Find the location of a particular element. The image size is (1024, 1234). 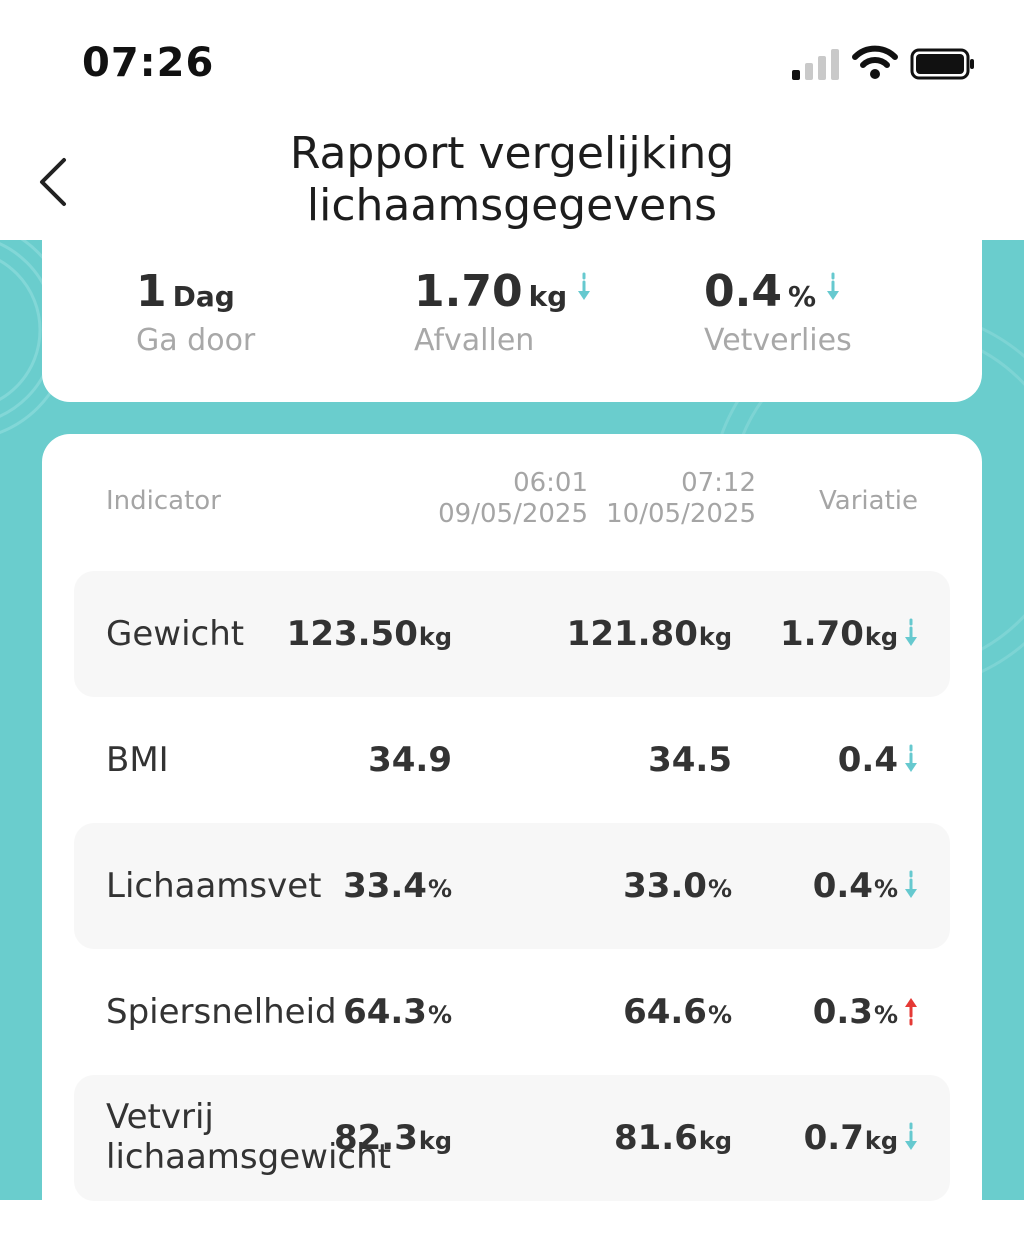

row-name: BMI is located at coordinates (137, 760).